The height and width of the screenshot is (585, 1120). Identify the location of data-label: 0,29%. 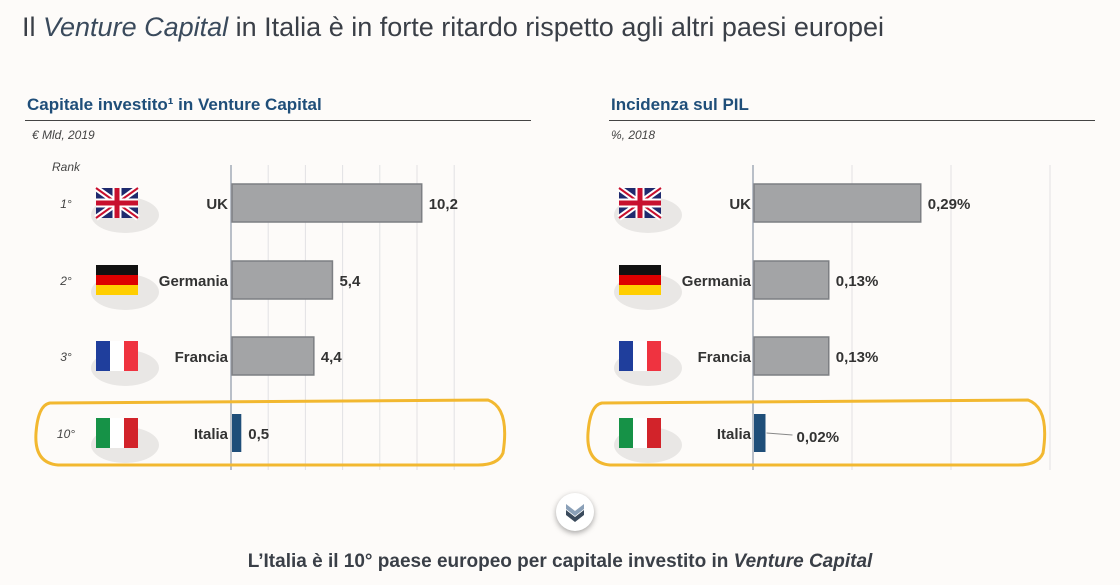
(949, 204).